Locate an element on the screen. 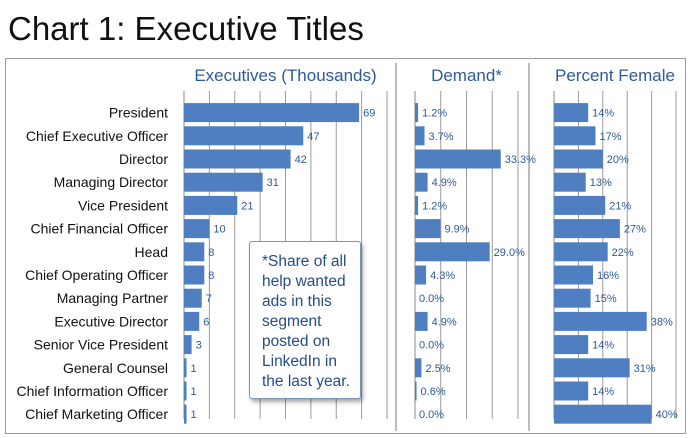 Image resolution: width=690 pixels, height=438 pixels. data-label: 69 is located at coordinates (369, 114).